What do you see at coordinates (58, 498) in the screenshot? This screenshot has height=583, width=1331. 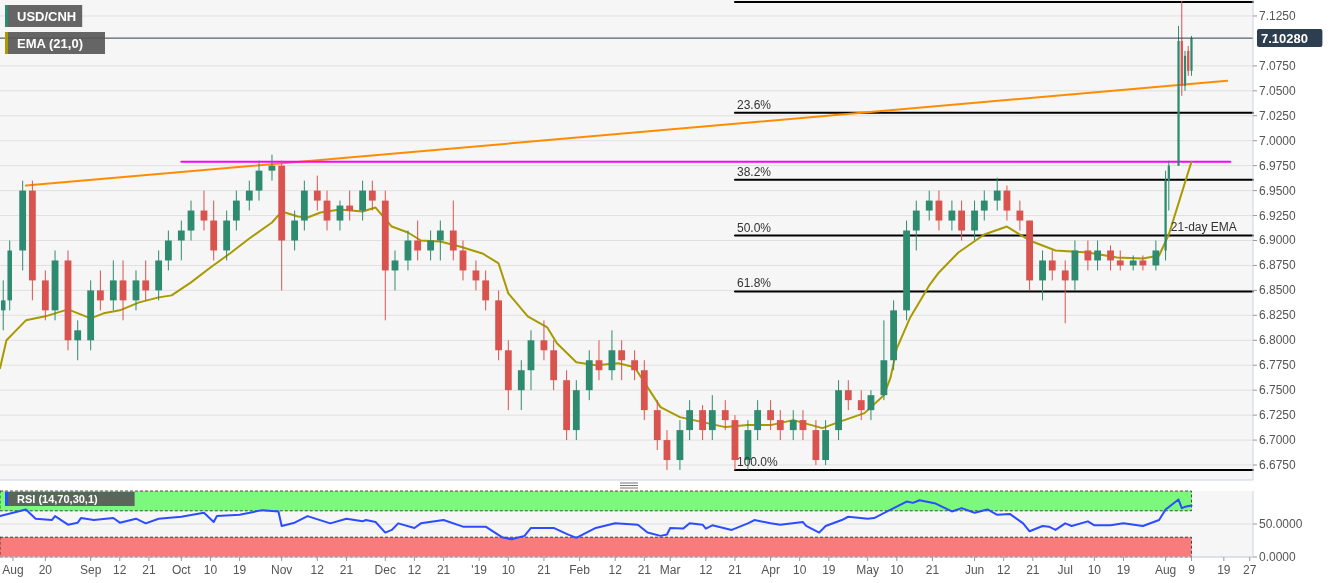 I see `legend-label: RSI (14,70,30,1)` at bounding box center [58, 498].